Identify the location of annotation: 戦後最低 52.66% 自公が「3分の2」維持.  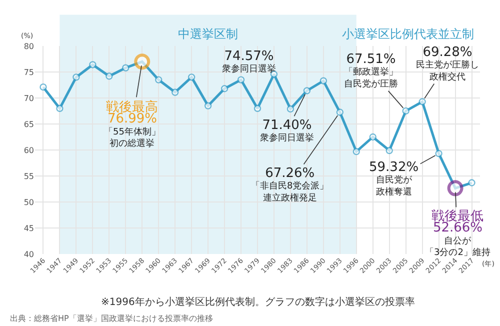
(457, 233).